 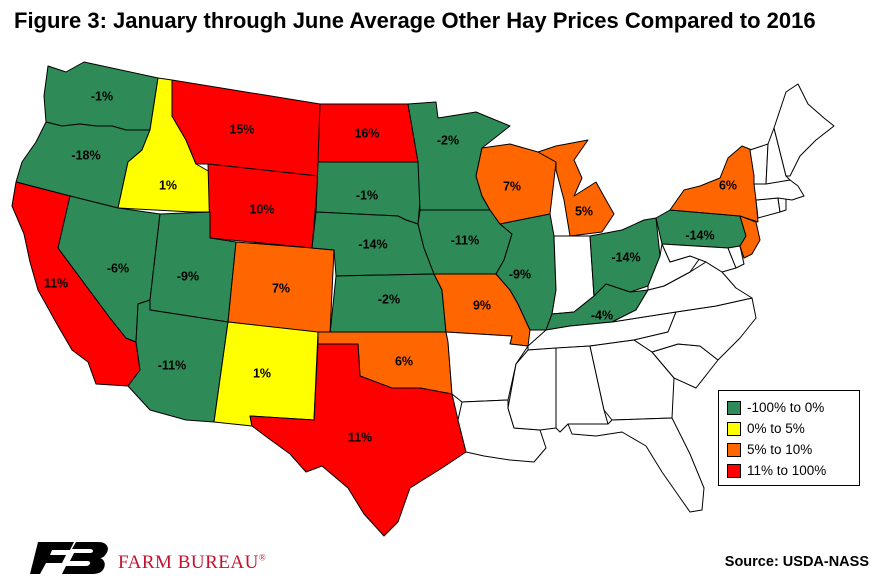 I want to click on state-la, so click(x=502, y=431).